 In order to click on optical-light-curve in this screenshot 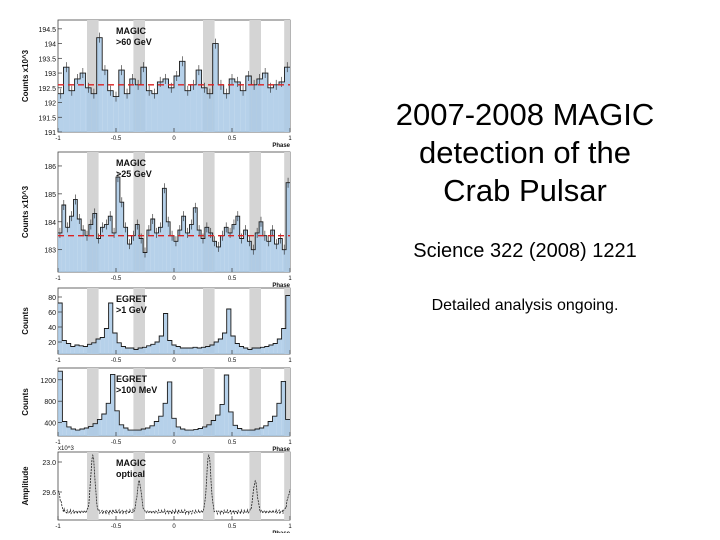, I will do `click(174, 484)`.